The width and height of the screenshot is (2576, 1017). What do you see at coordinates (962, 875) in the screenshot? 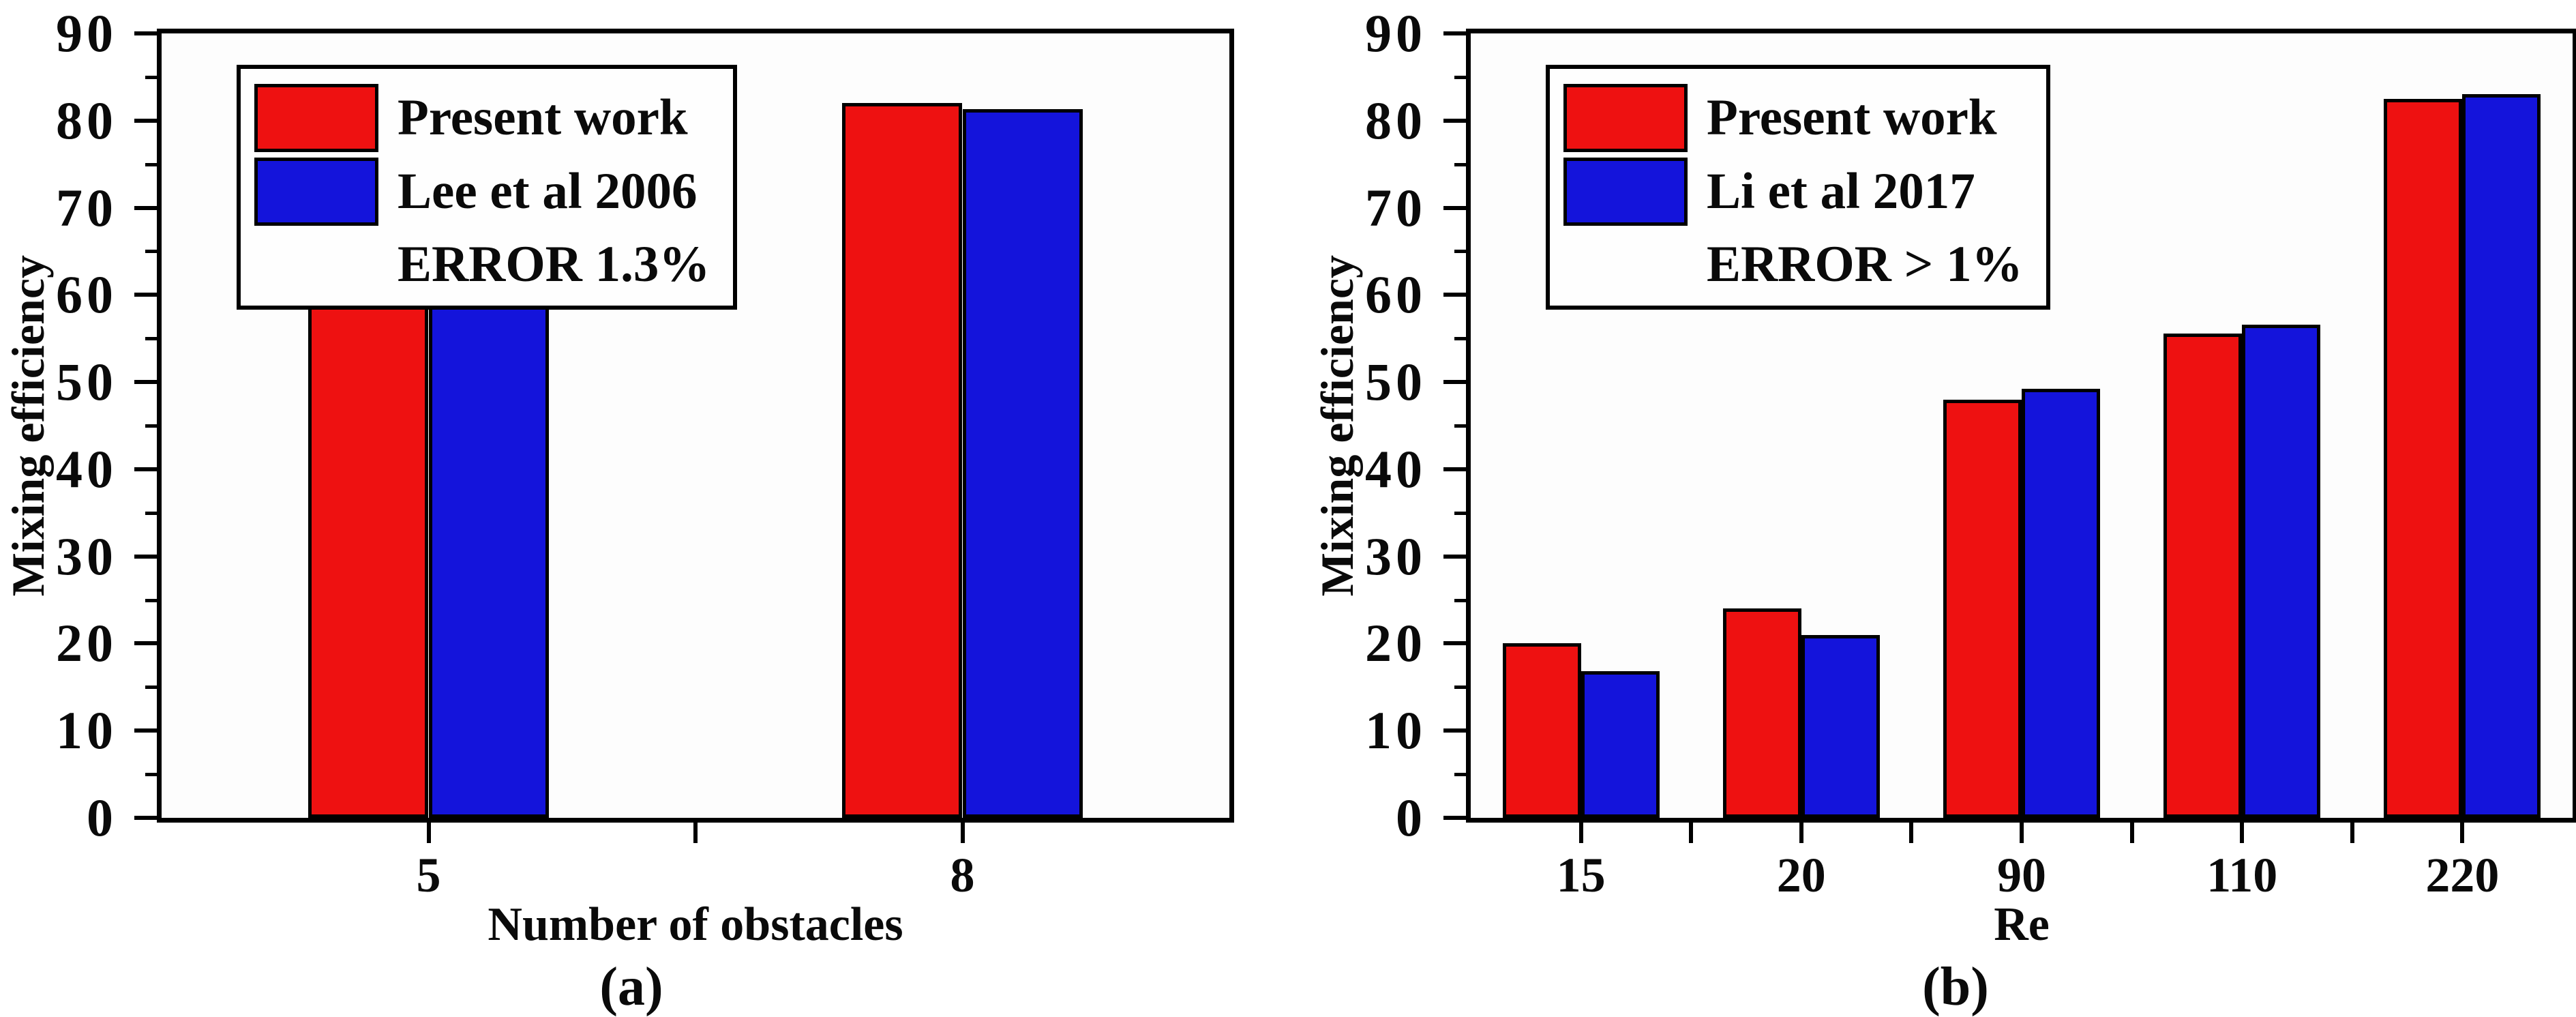
I see `x-tick-label-8: 8` at bounding box center [962, 875].